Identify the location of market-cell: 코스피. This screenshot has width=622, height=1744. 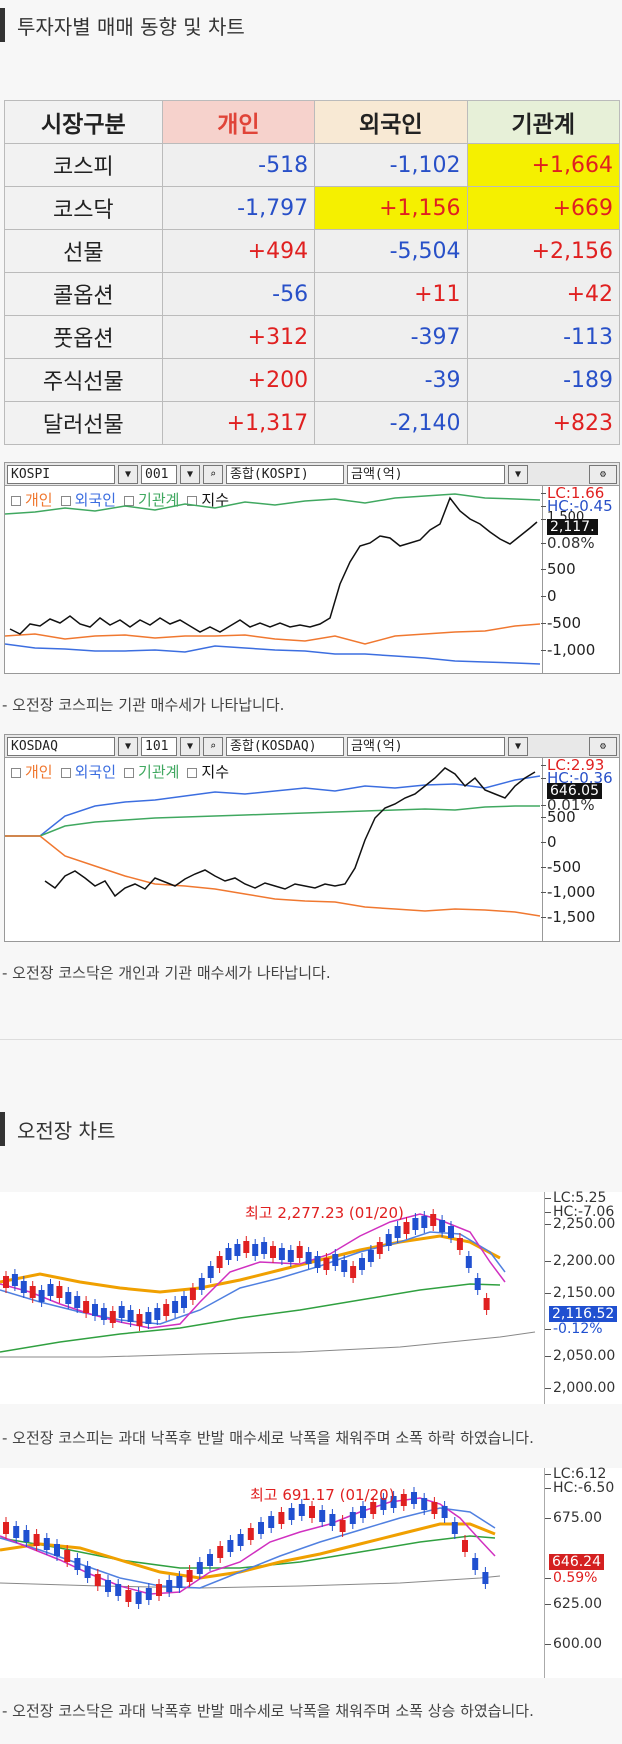
(83, 165).